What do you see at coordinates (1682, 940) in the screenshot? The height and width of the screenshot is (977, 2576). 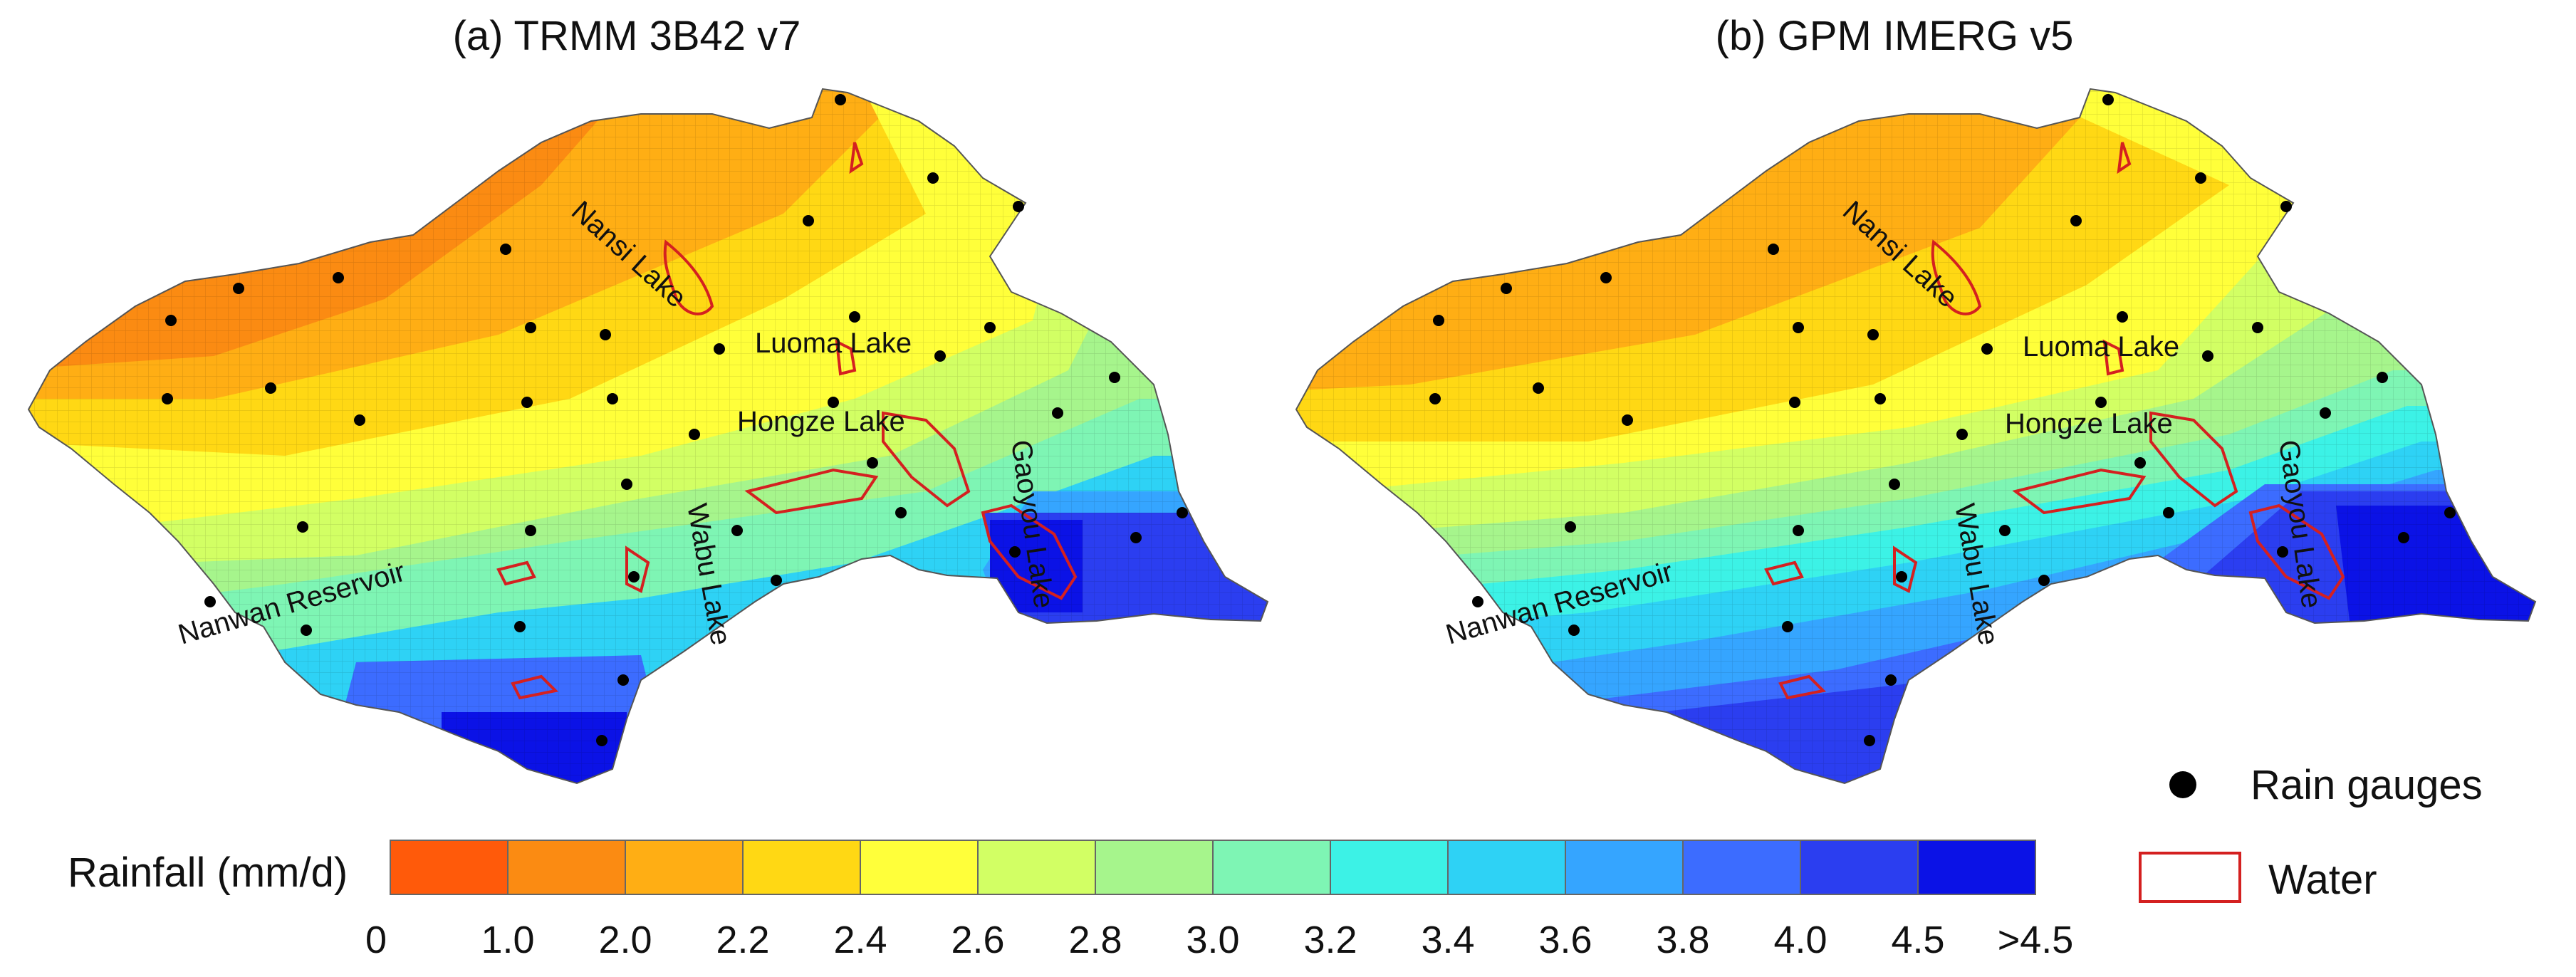 I see `colorbar-tick-label: 3.8` at bounding box center [1682, 940].